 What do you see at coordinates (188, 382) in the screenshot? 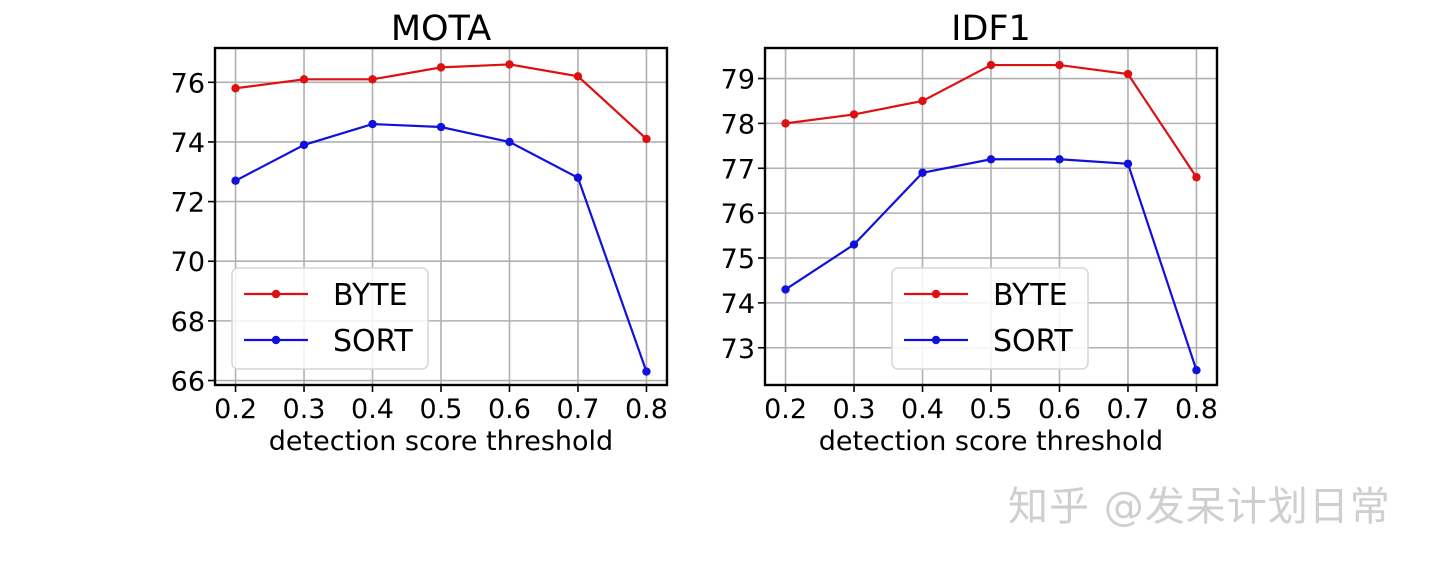
I see `y-tick-label: 66` at bounding box center [188, 382].